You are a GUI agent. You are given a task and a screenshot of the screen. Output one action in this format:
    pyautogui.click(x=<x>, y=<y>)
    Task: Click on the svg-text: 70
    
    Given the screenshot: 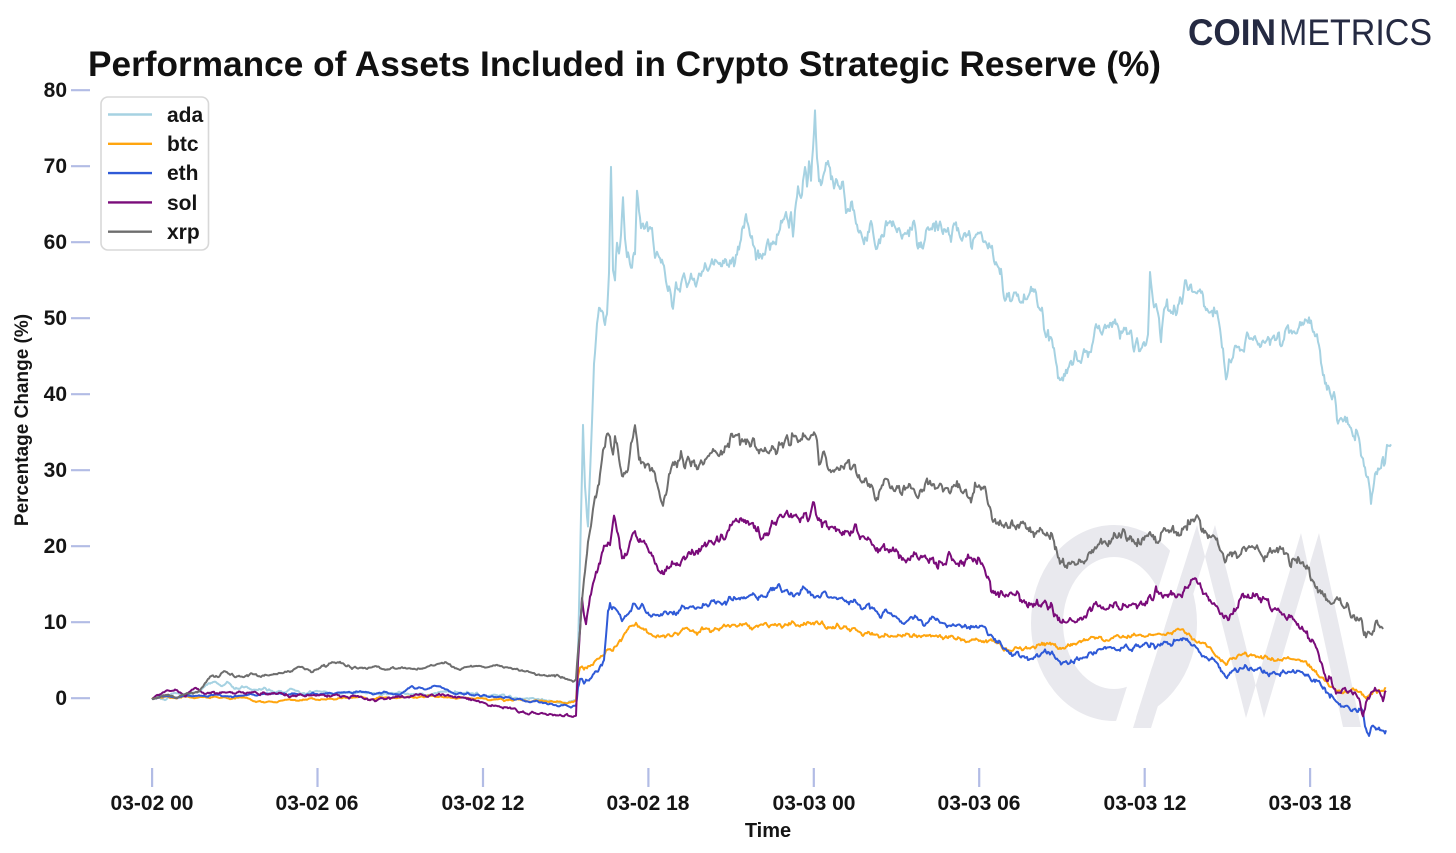 What is the action you would take?
    pyautogui.click(x=55, y=166)
    